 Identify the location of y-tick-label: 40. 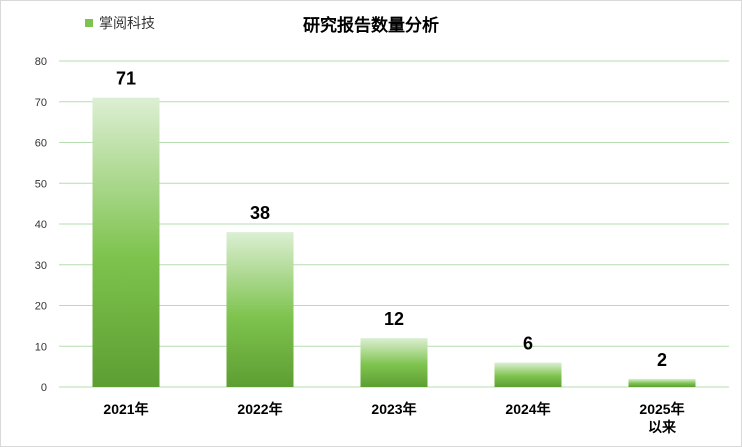
(41, 225).